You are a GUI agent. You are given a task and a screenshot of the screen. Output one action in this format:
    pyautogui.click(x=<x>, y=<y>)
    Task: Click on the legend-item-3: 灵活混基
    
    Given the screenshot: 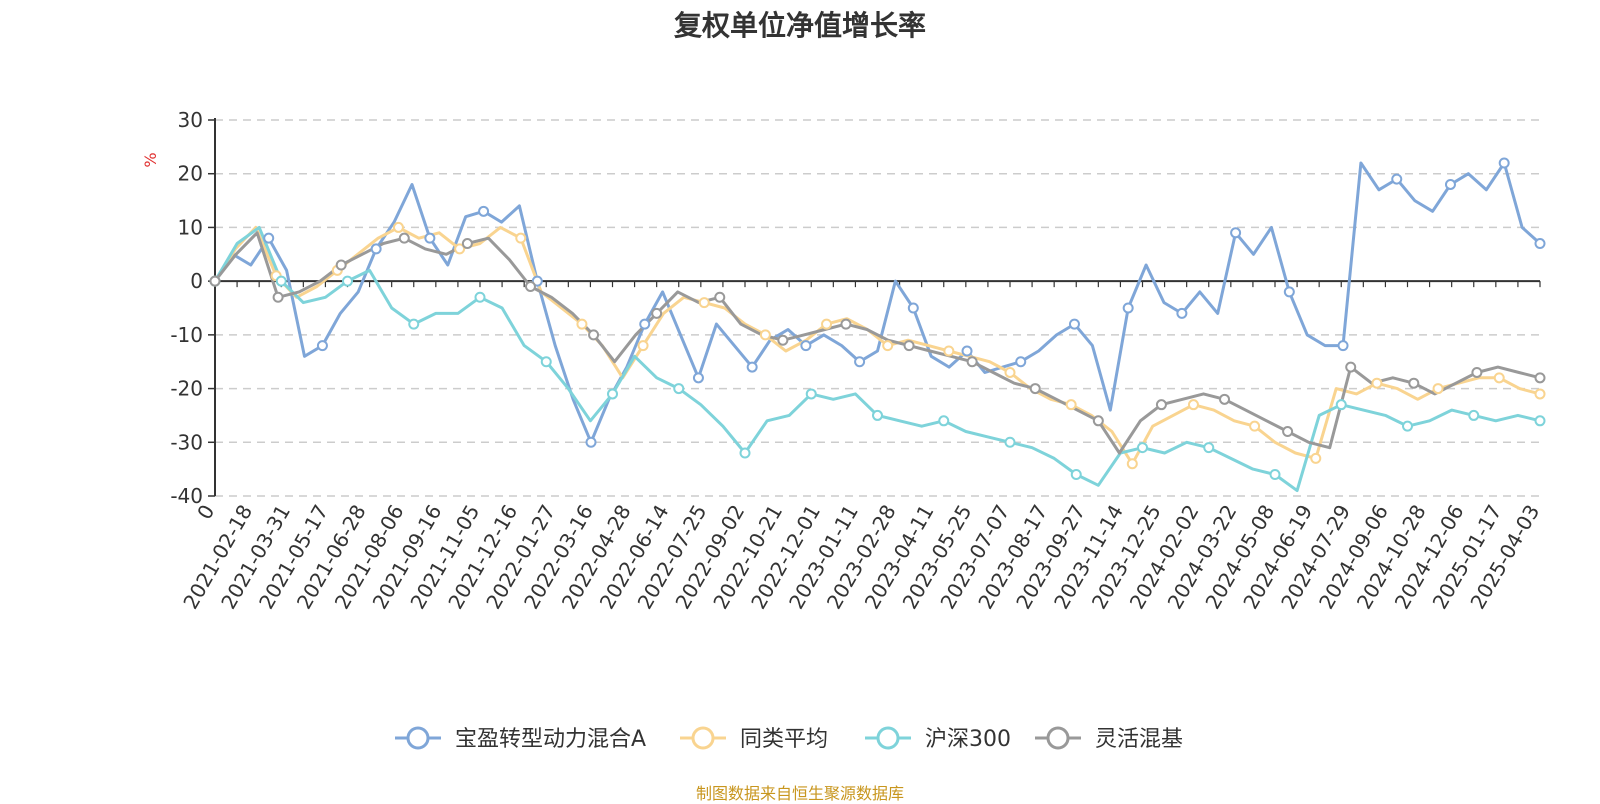 What is the action you would take?
    pyautogui.click(x=1109, y=739)
    